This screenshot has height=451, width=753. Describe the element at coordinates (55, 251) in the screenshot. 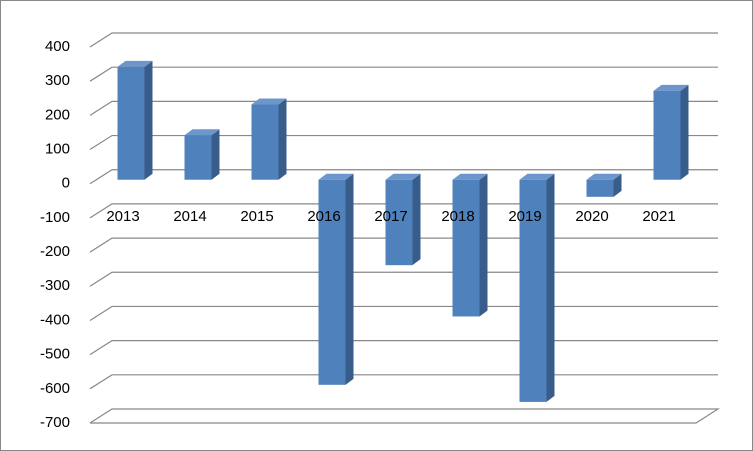

I see `y-tick-label: -200` at that location.